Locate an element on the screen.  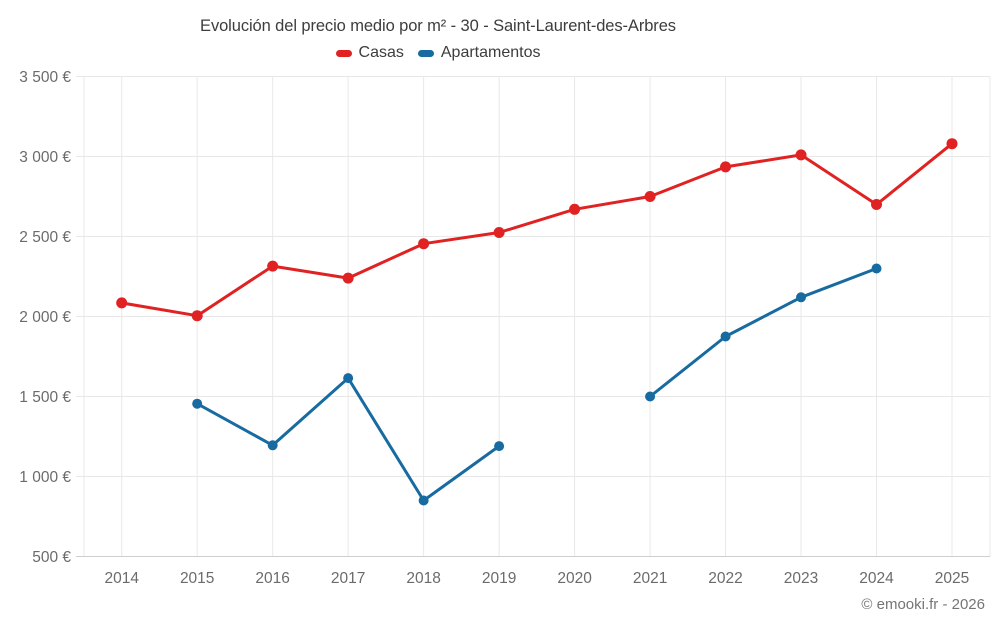
data-point-apartamentos-2016 is located at coordinates (272, 445).